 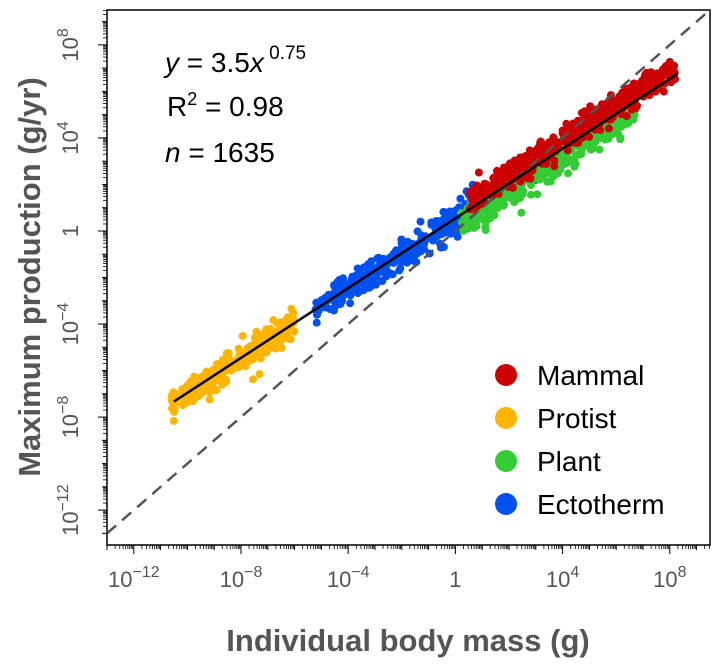 What do you see at coordinates (69, 510) in the screenshot?
I see `y-tick-label: 10−12` at bounding box center [69, 510].